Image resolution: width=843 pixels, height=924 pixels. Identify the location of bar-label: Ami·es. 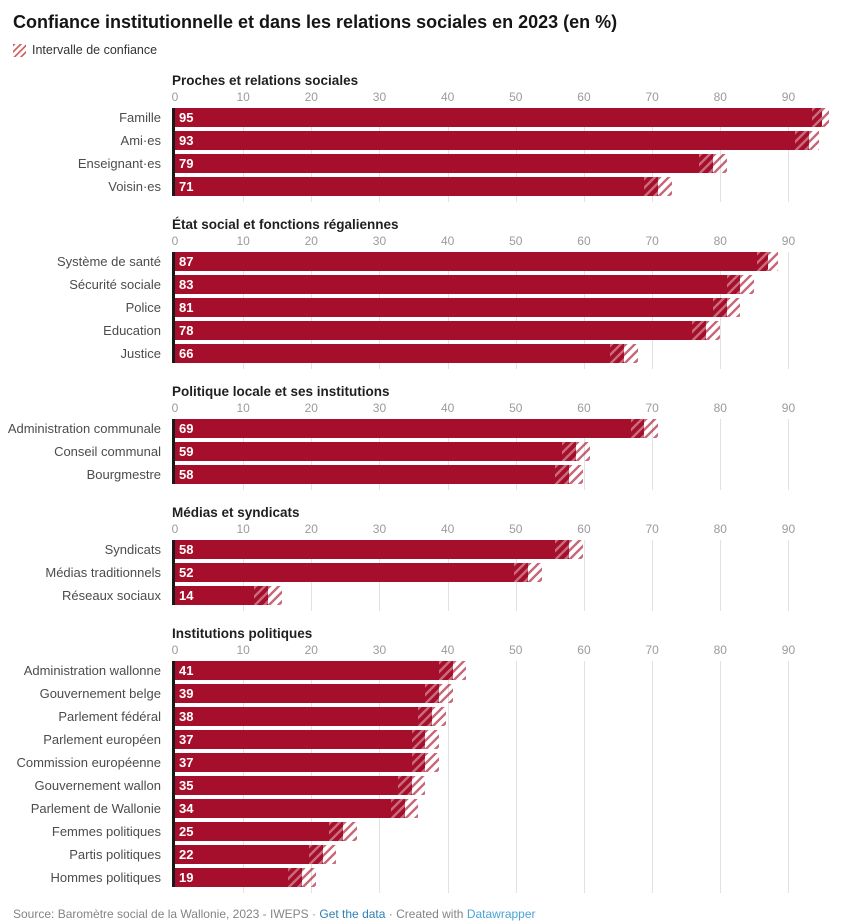
(140, 140).